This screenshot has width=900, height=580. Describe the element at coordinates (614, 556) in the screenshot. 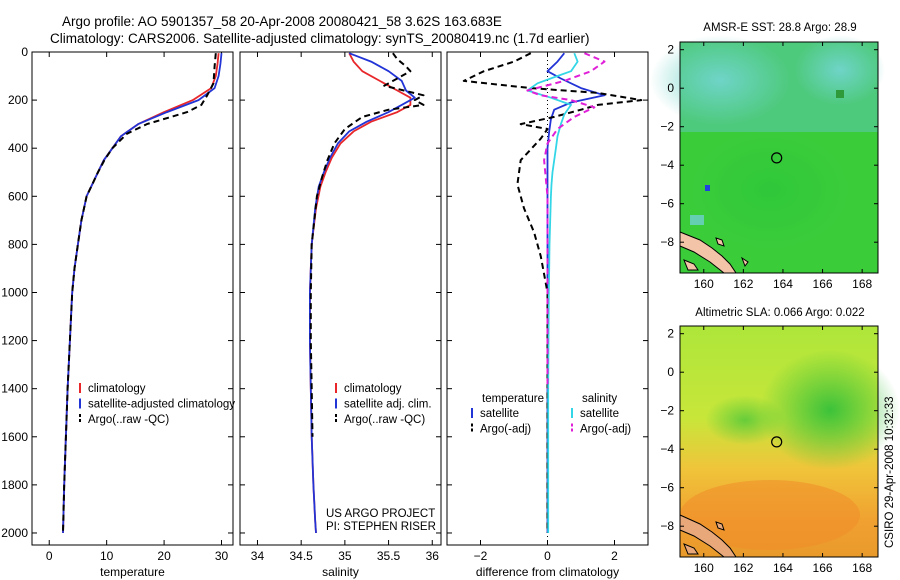

I see `x-tick-label: 2` at that location.